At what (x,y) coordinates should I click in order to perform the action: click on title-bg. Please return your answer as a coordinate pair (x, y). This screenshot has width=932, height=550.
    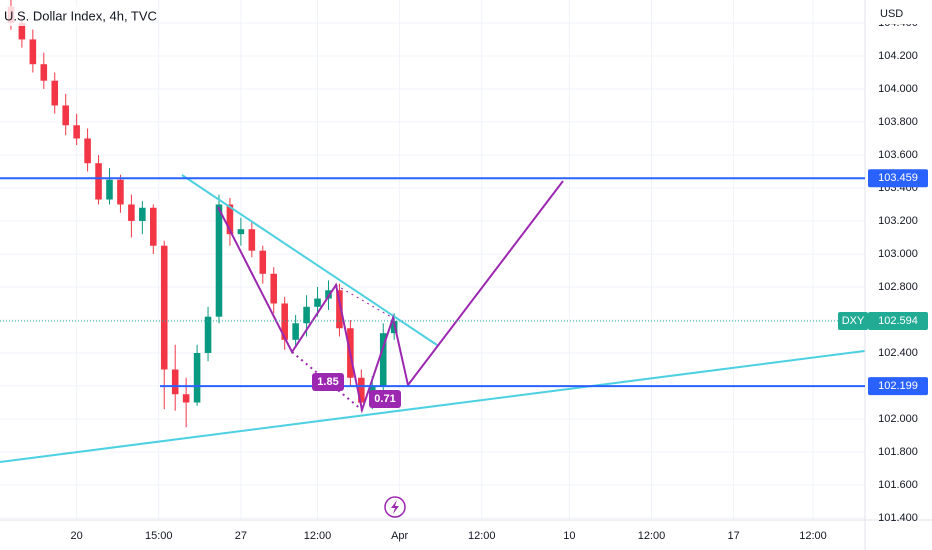
    Looking at the image, I should click on (76, 16).